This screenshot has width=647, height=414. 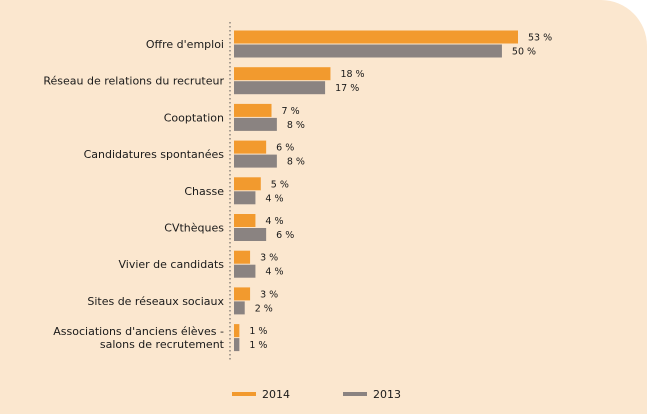 What do you see at coordinates (258, 345) in the screenshot?
I see `data-label-2013: 1 %` at bounding box center [258, 345].